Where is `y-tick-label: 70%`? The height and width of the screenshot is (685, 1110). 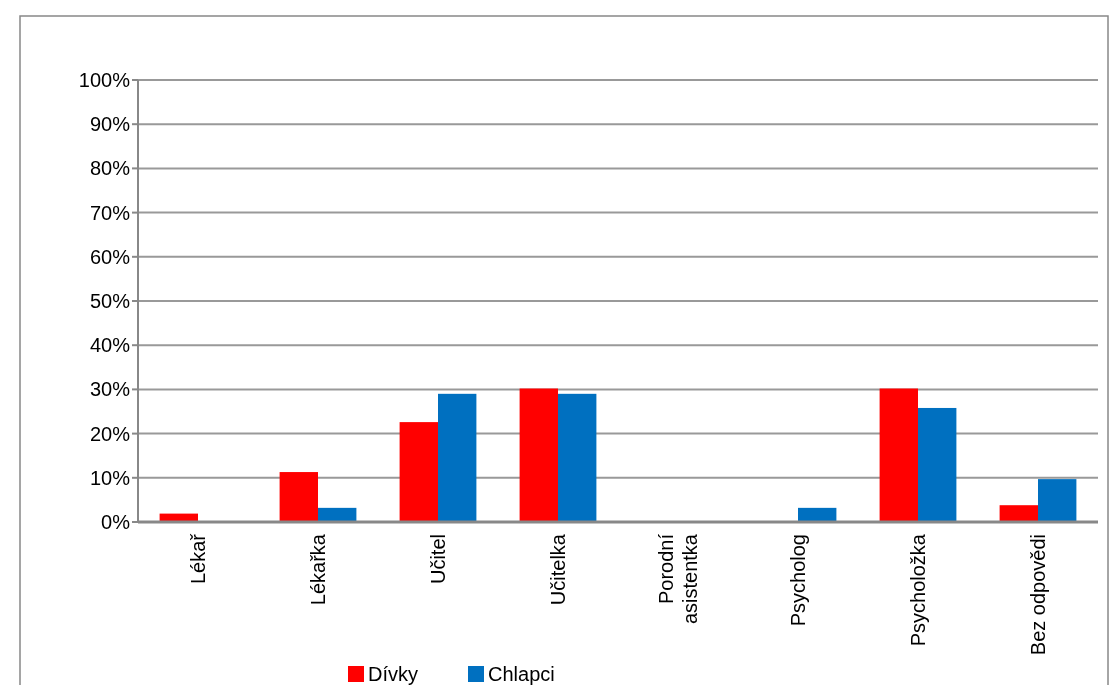 y-tick-label: 70% is located at coordinates (110, 212).